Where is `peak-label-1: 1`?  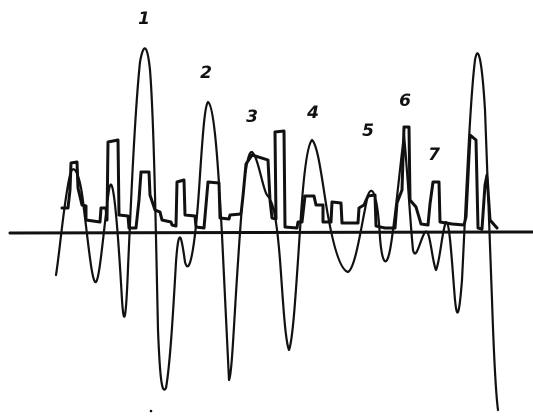
peak-label-1: 1 is located at coordinates (144, 19).